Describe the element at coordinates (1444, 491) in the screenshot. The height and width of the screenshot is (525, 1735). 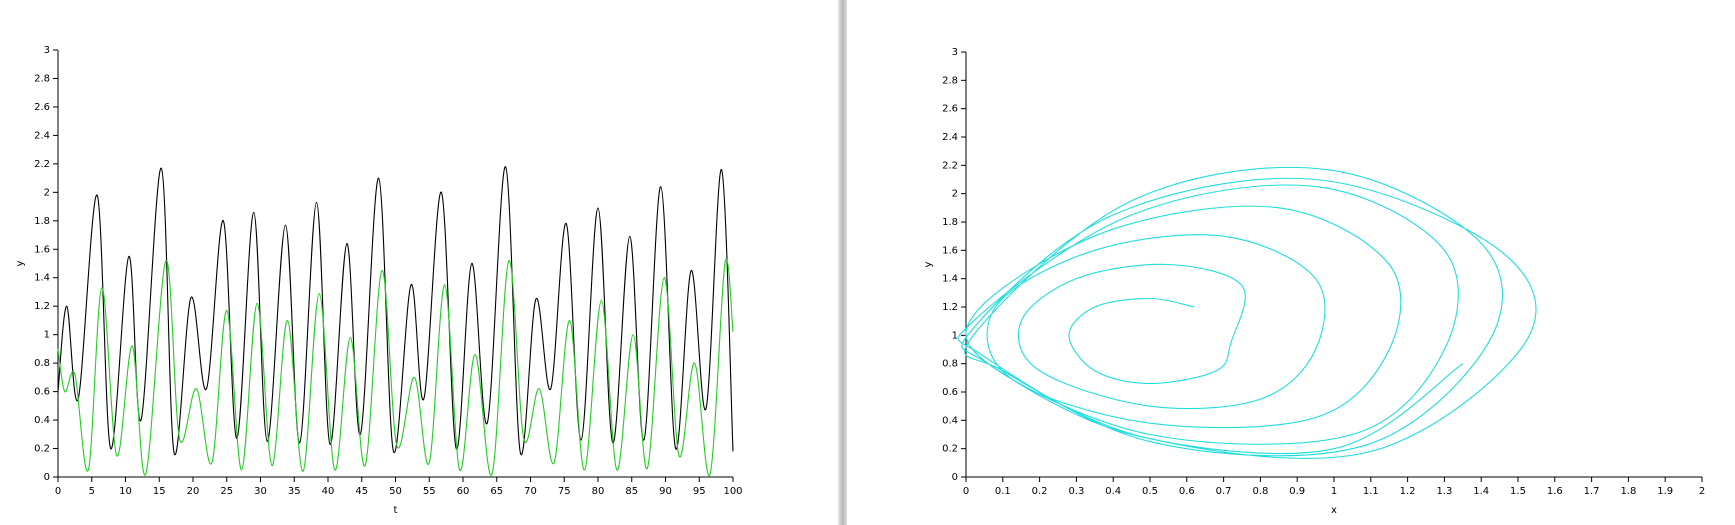
I see `x-tick-label: 1.3` at that location.